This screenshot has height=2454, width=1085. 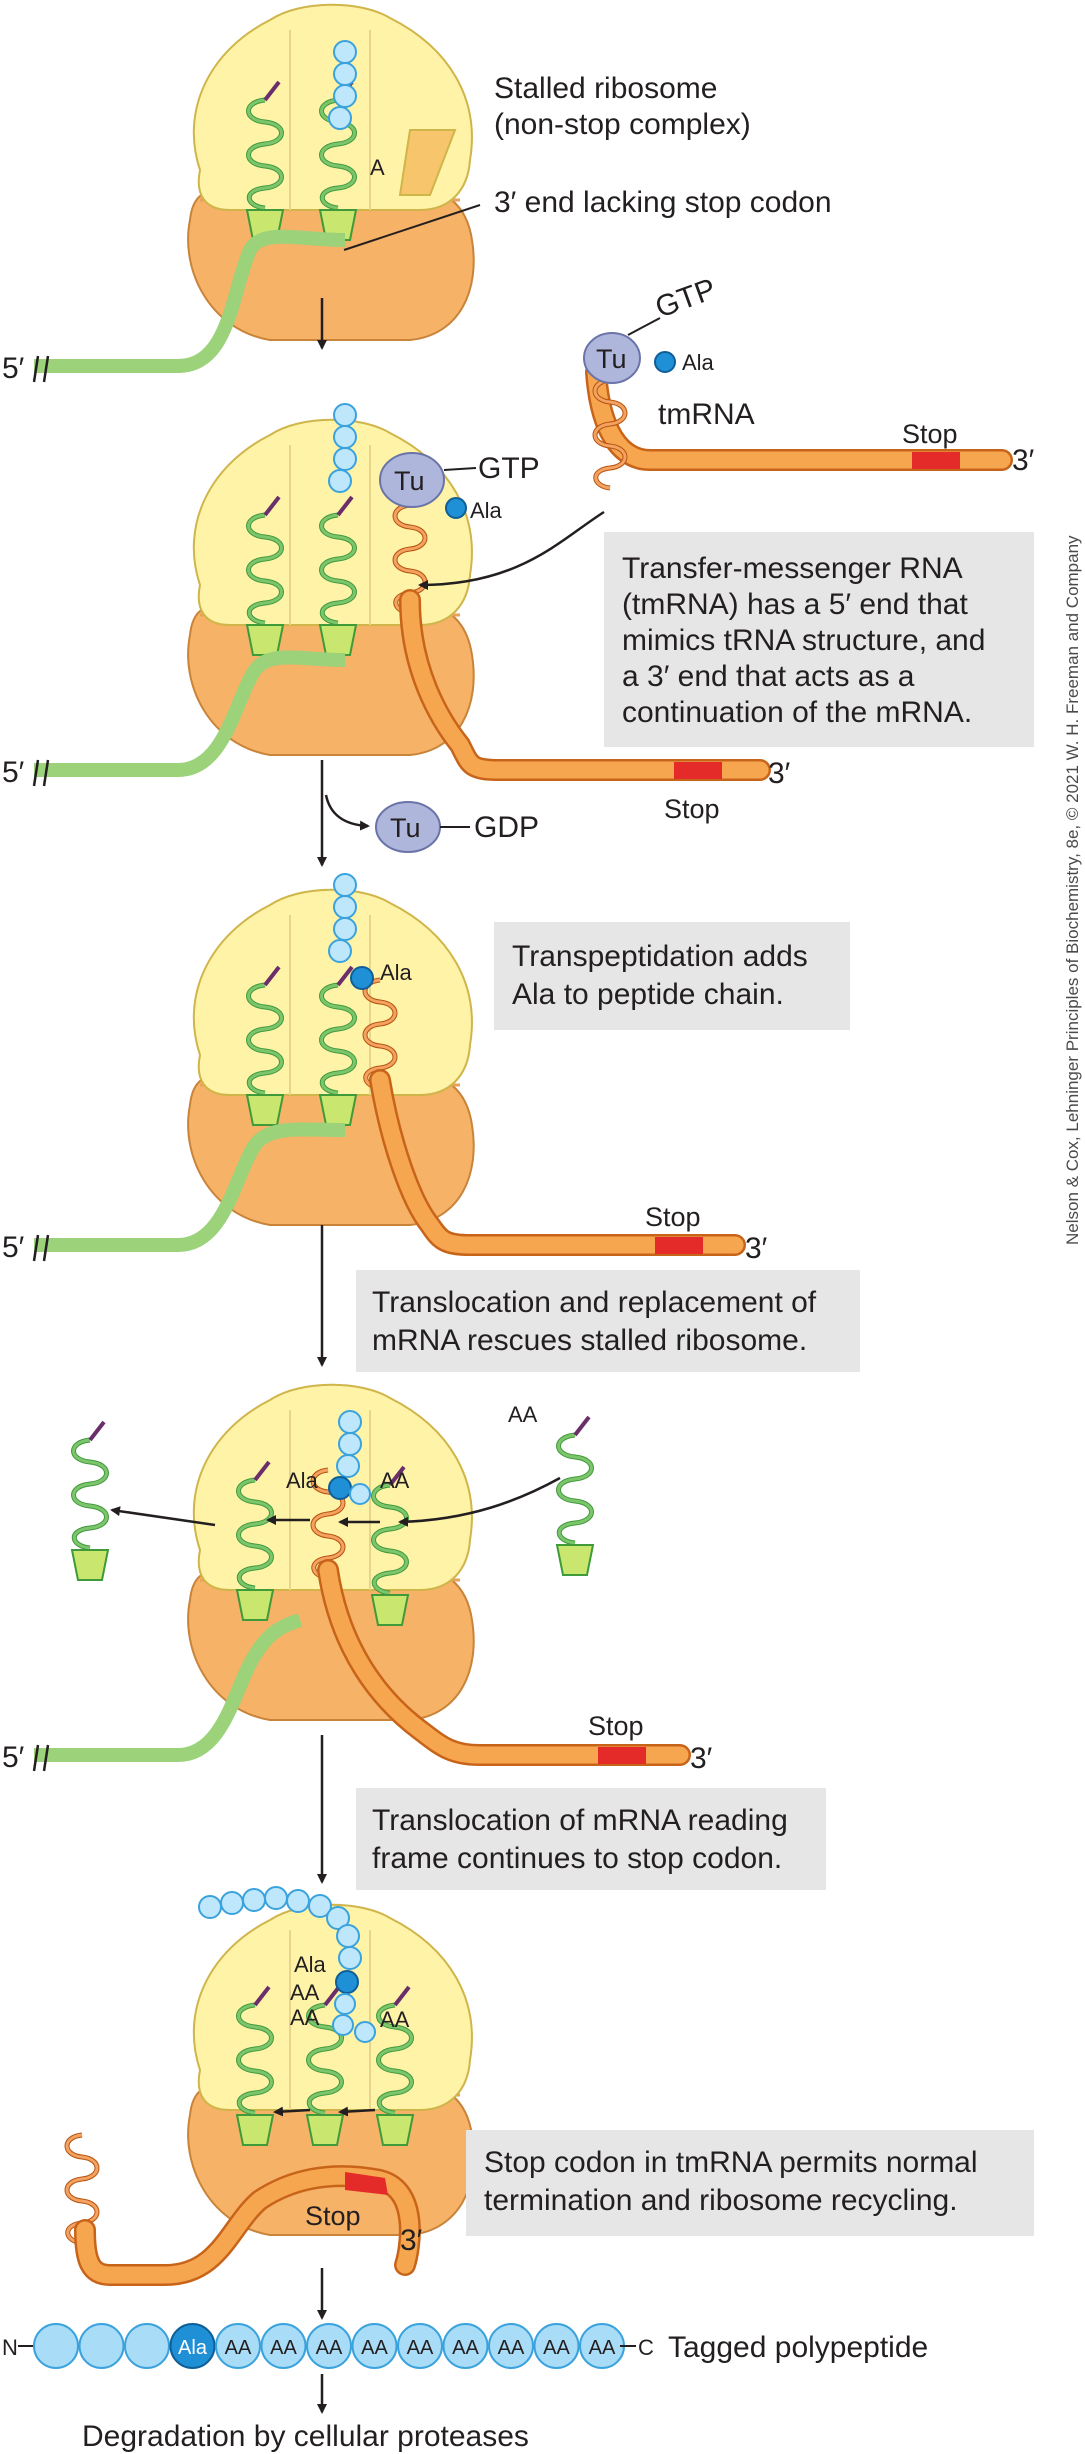 What do you see at coordinates (13, 1757) in the screenshot?
I see `step4-5prime: 5′` at bounding box center [13, 1757].